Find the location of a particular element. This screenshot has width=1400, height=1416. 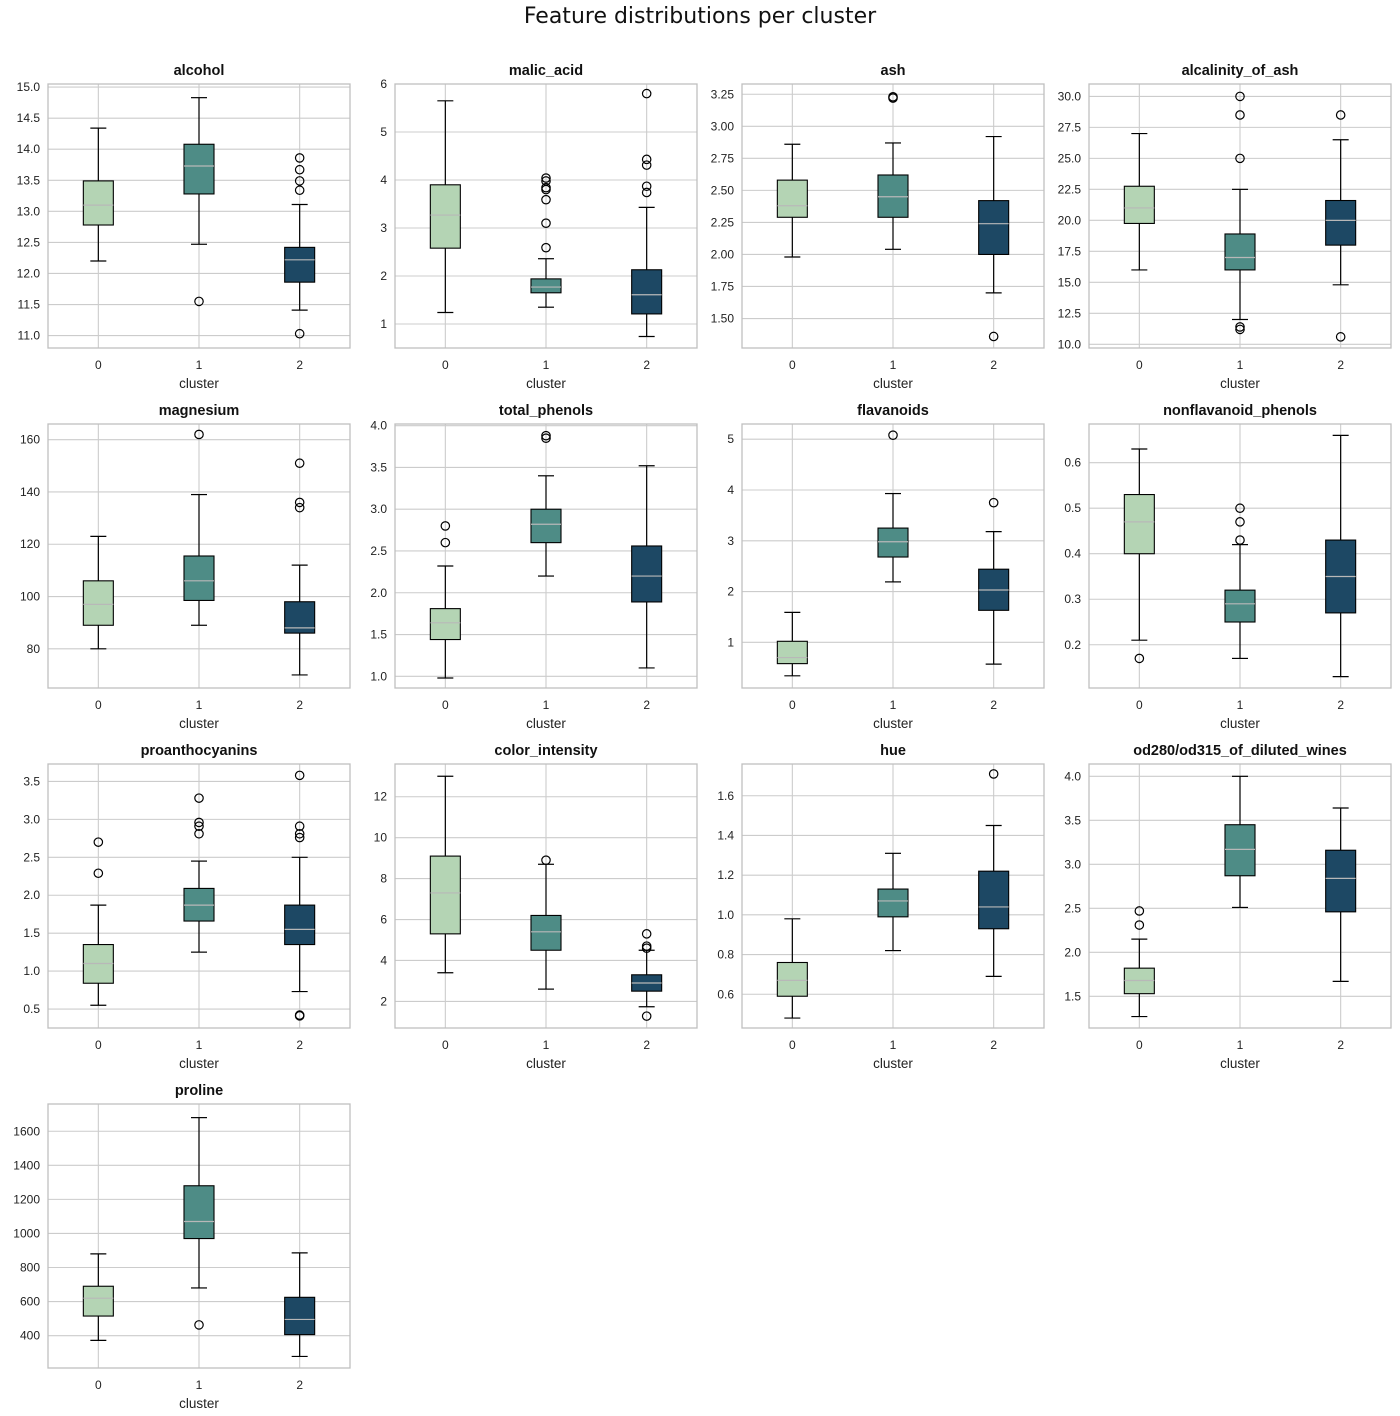

x-tick-label: 2 is located at coordinates (1340, 1045).